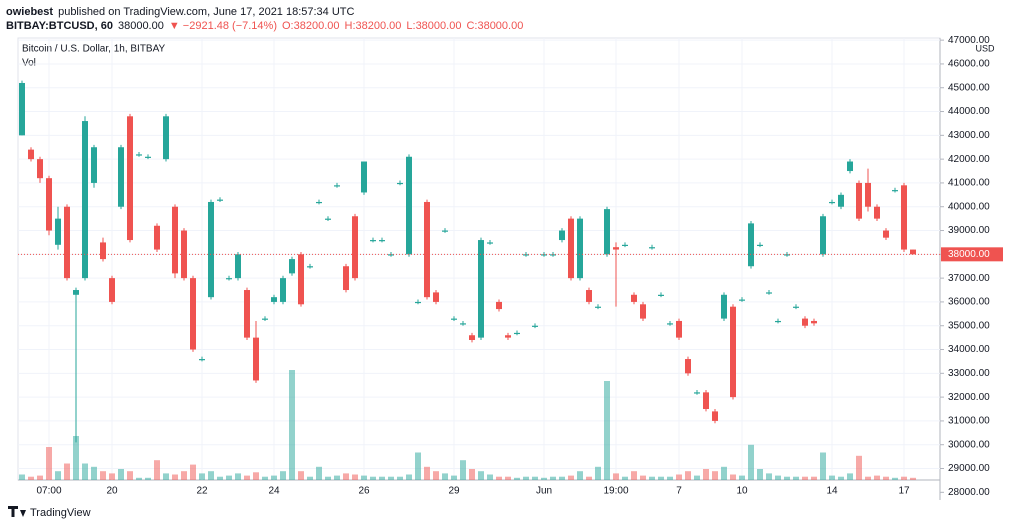 This screenshot has width=1024, height=523. I want to click on footer-brand: TradingView, so click(60, 513).